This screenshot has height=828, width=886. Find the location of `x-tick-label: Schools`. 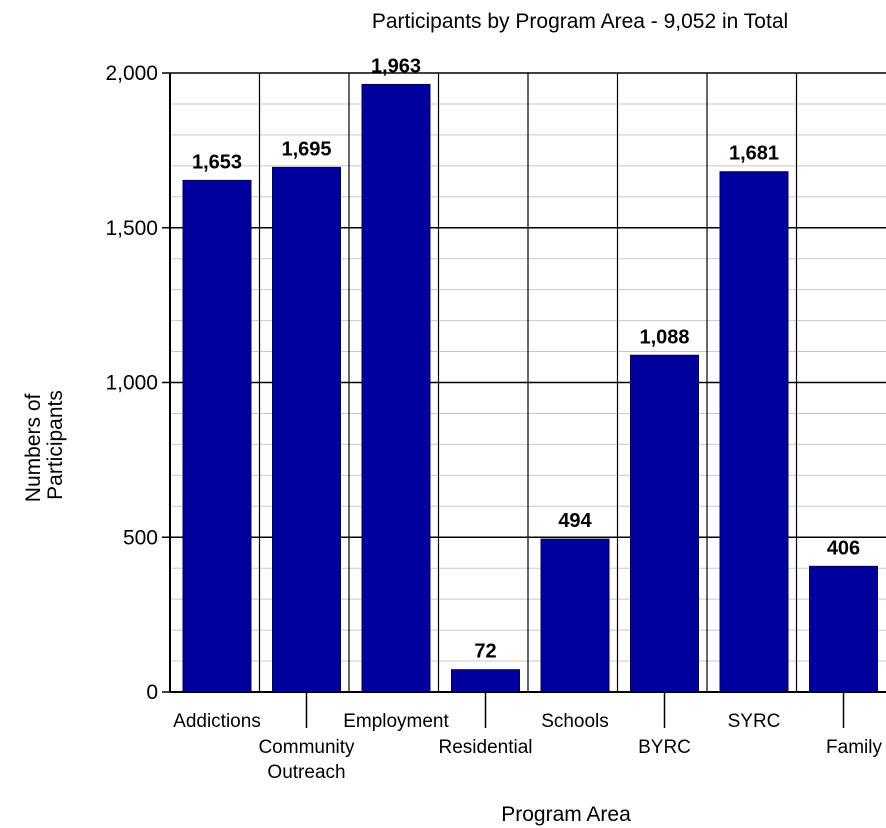

x-tick-label: Schools is located at coordinates (575, 721).